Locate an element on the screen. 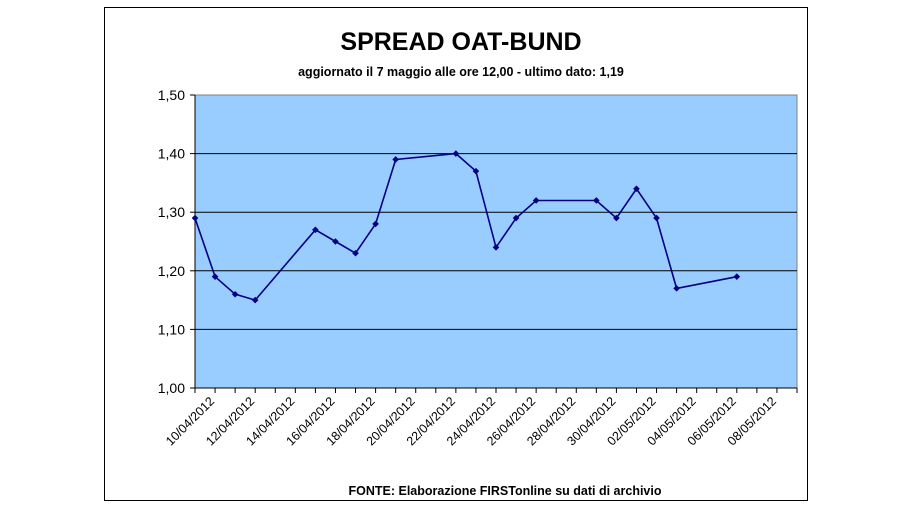 The height and width of the screenshot is (510, 920). y-tick-label: 1,00 is located at coordinates (171, 388).